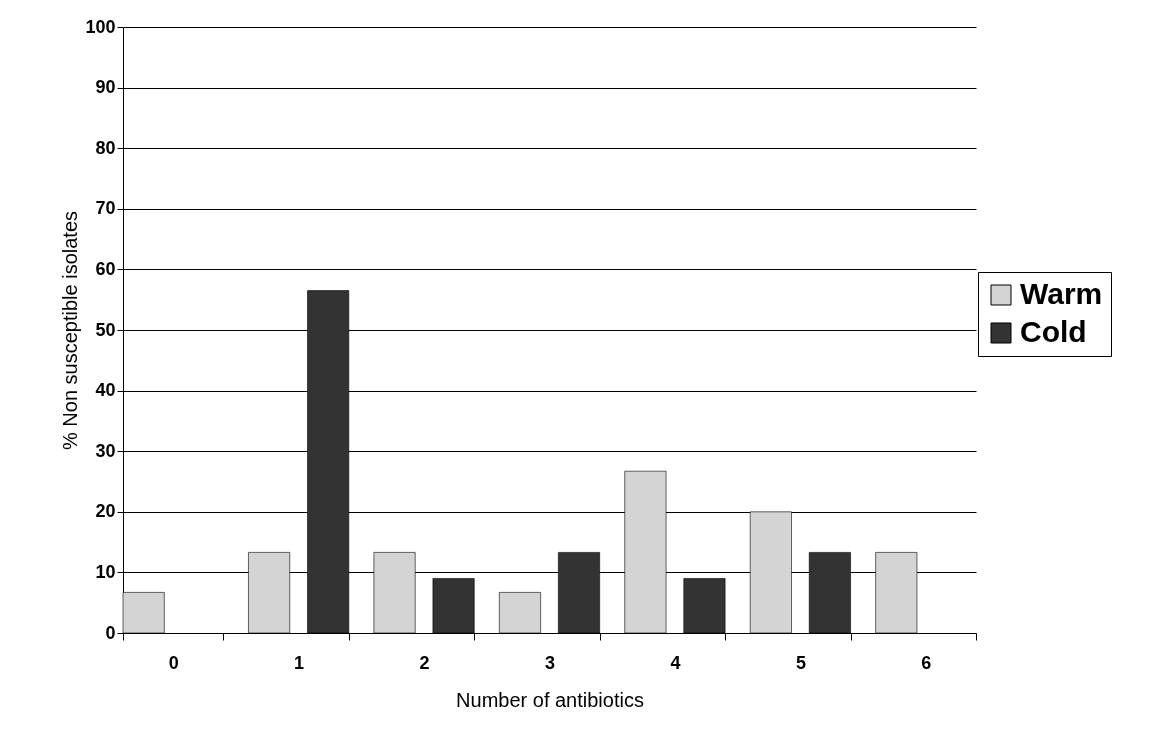 The width and height of the screenshot is (1174, 742). What do you see at coordinates (105, 147) in the screenshot?
I see `y-tick-label: 80` at bounding box center [105, 147].